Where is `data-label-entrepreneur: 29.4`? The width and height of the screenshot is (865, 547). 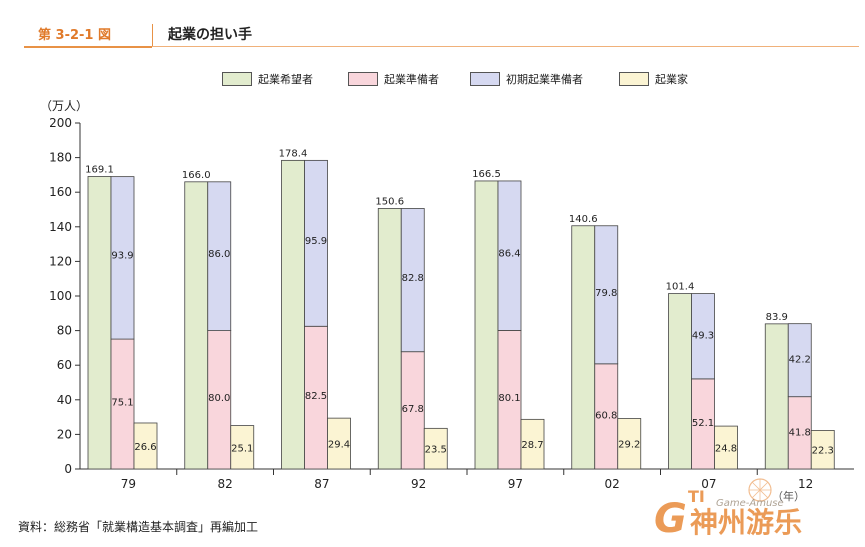 data-label-entrepreneur: 29.4 is located at coordinates (339, 445).